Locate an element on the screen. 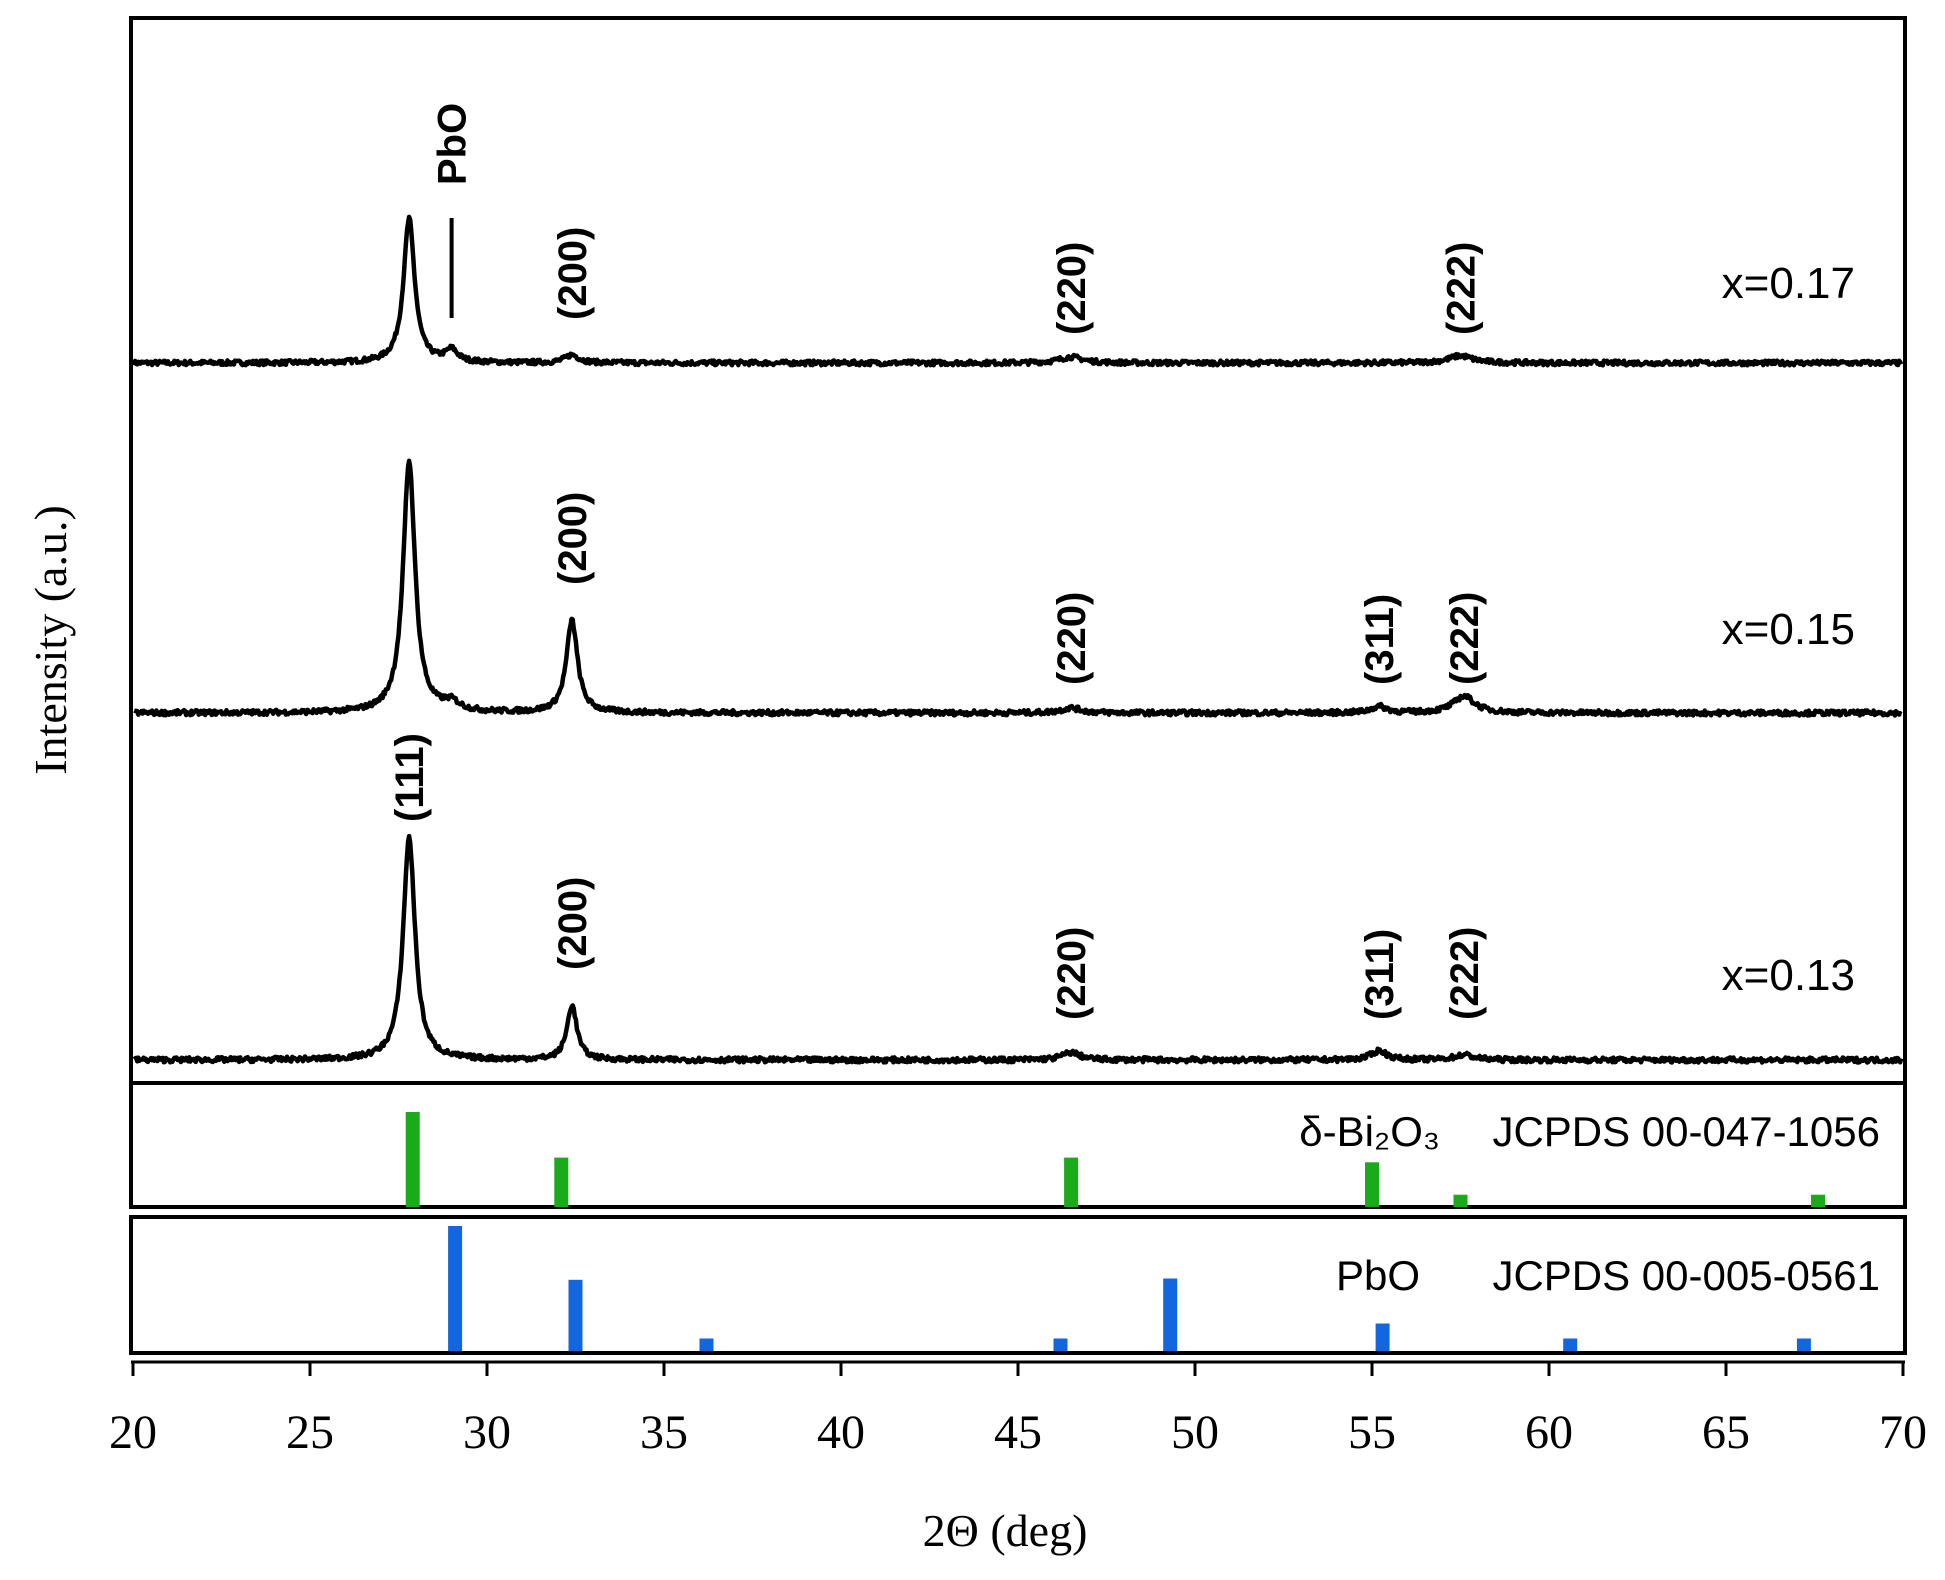 The image size is (1945, 1580). reference-phase-label: δ-Bi₂O₃ is located at coordinates (1369, 1131).